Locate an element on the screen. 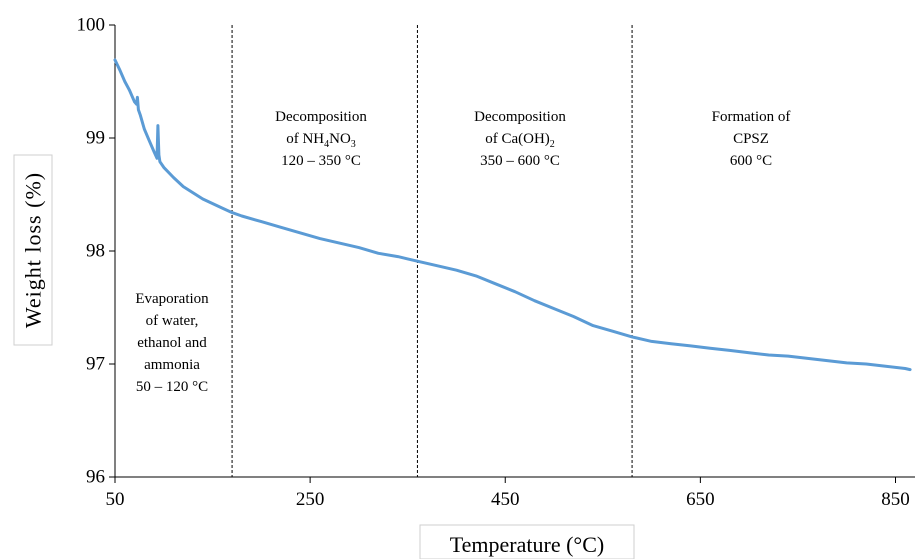 The height and width of the screenshot is (559, 923). x-tick-label: 250 is located at coordinates (310, 499).